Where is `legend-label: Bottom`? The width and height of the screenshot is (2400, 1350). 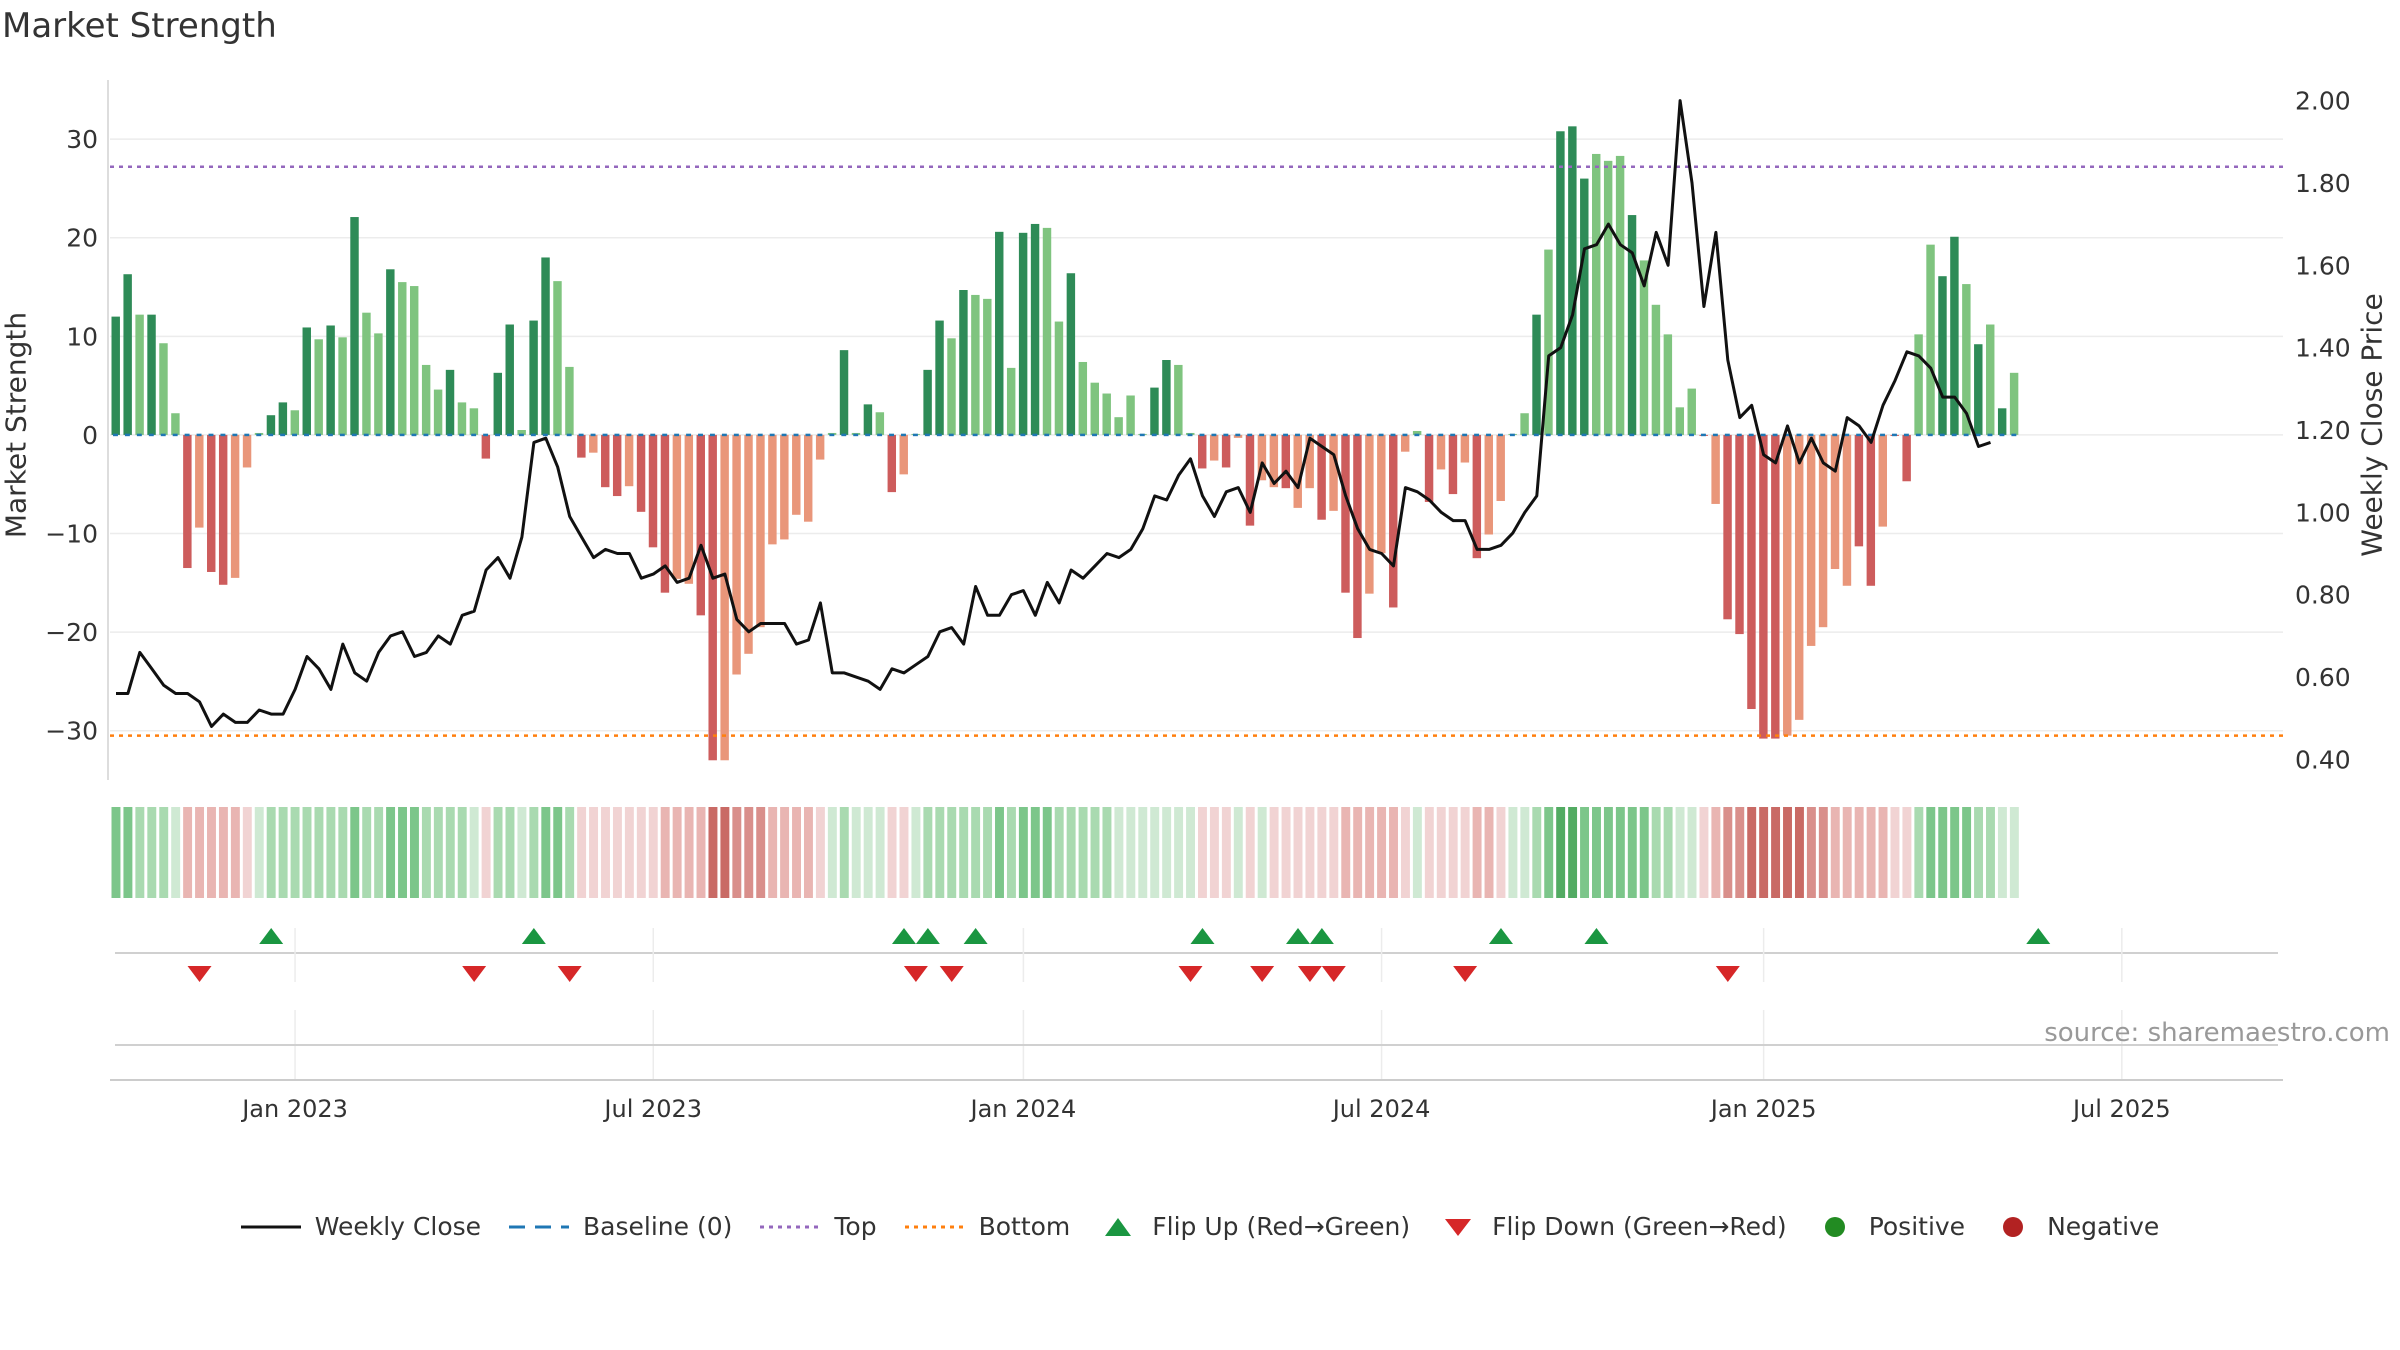 legend-label: Bottom is located at coordinates (1024, 1226).